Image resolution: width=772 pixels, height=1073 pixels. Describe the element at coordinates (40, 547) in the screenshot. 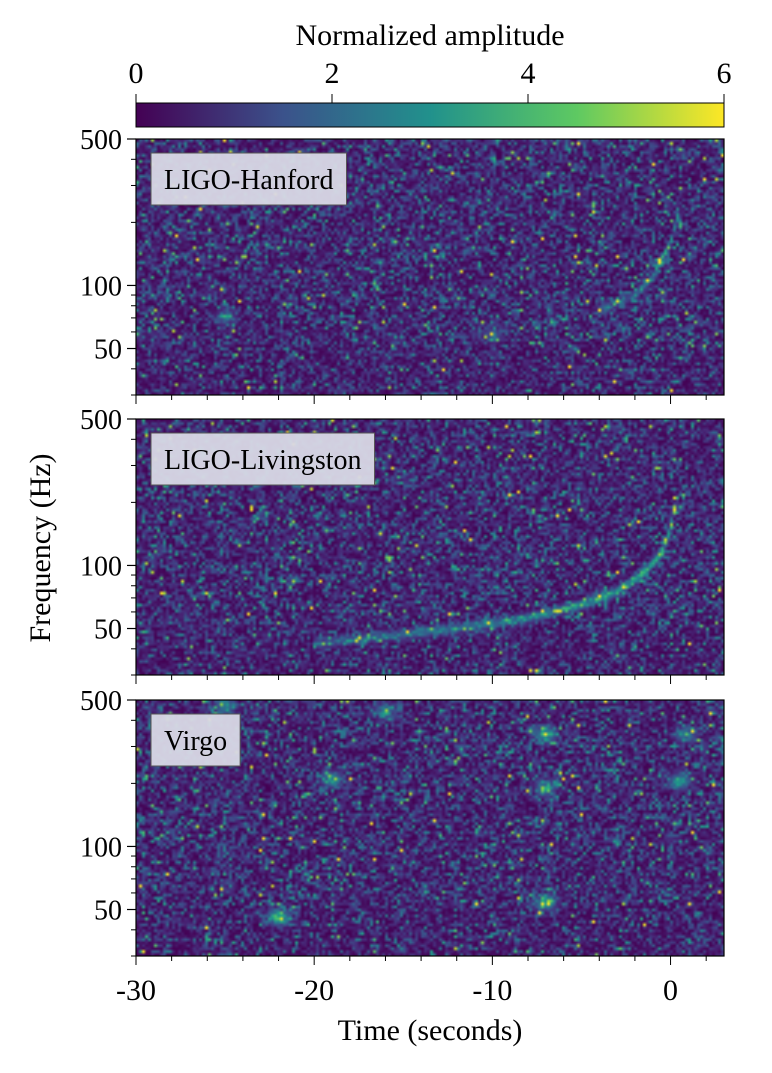

I see `y-axis-label: Frequency (Hz)` at that location.